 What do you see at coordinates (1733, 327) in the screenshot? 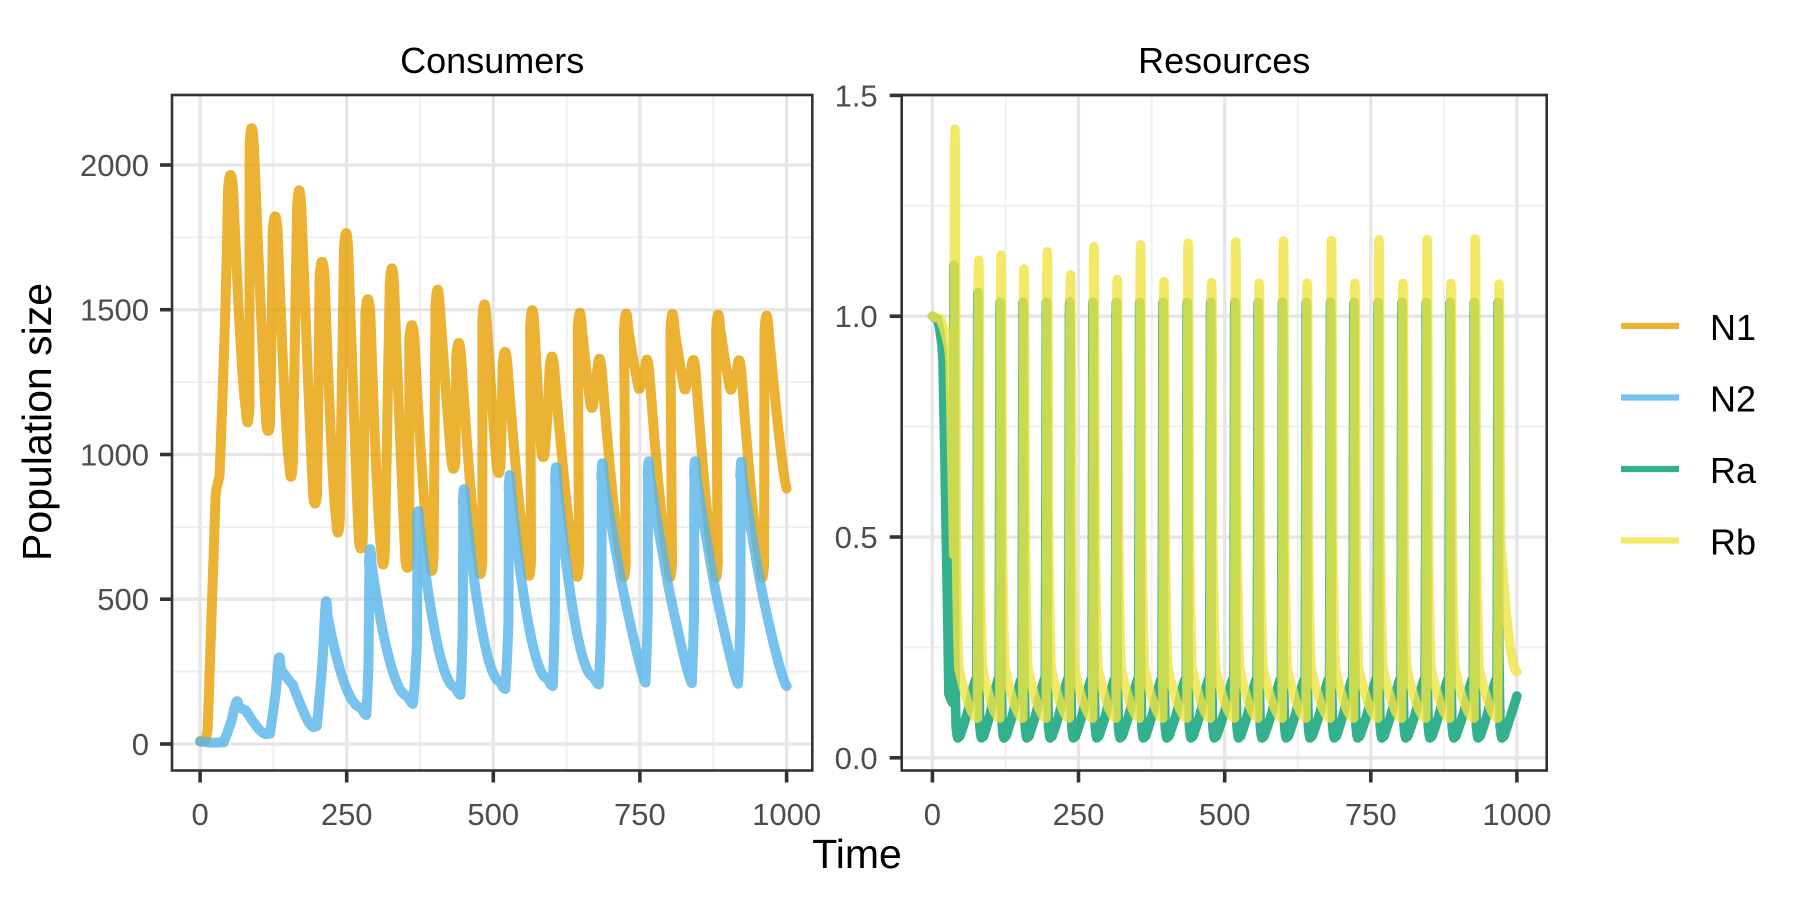
I see `svg-text: N1` at bounding box center [1733, 327].